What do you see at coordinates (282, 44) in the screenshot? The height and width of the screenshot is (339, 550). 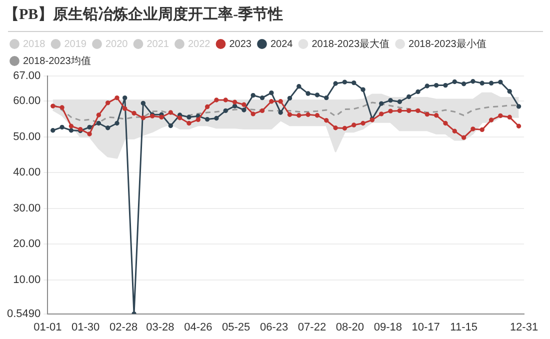 I see `legend-label: 2024` at bounding box center [282, 44].